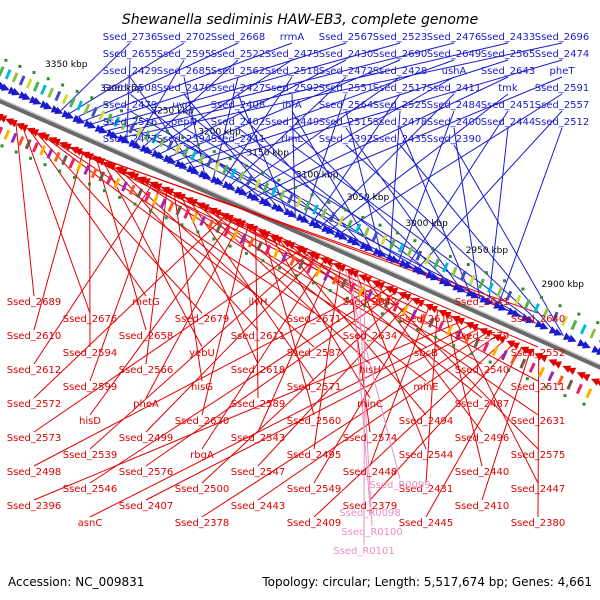 The height and width of the screenshot is (600, 600). What do you see at coordinates (482, 472) in the screenshot?
I see `reverse-gene-label: Ssed_2440` at bounding box center [482, 472].